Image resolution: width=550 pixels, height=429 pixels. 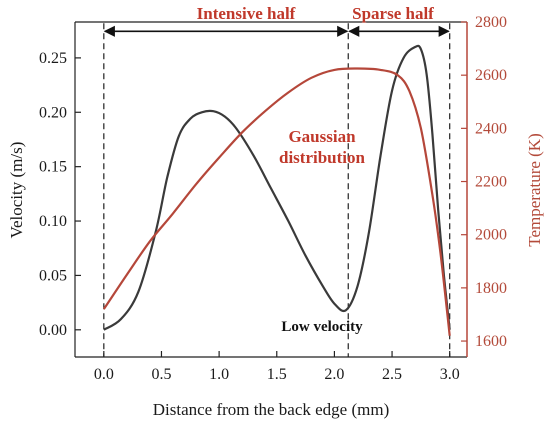 What do you see at coordinates (322, 327) in the screenshot?
I see `low-velocity-label: Low velocity` at bounding box center [322, 327].